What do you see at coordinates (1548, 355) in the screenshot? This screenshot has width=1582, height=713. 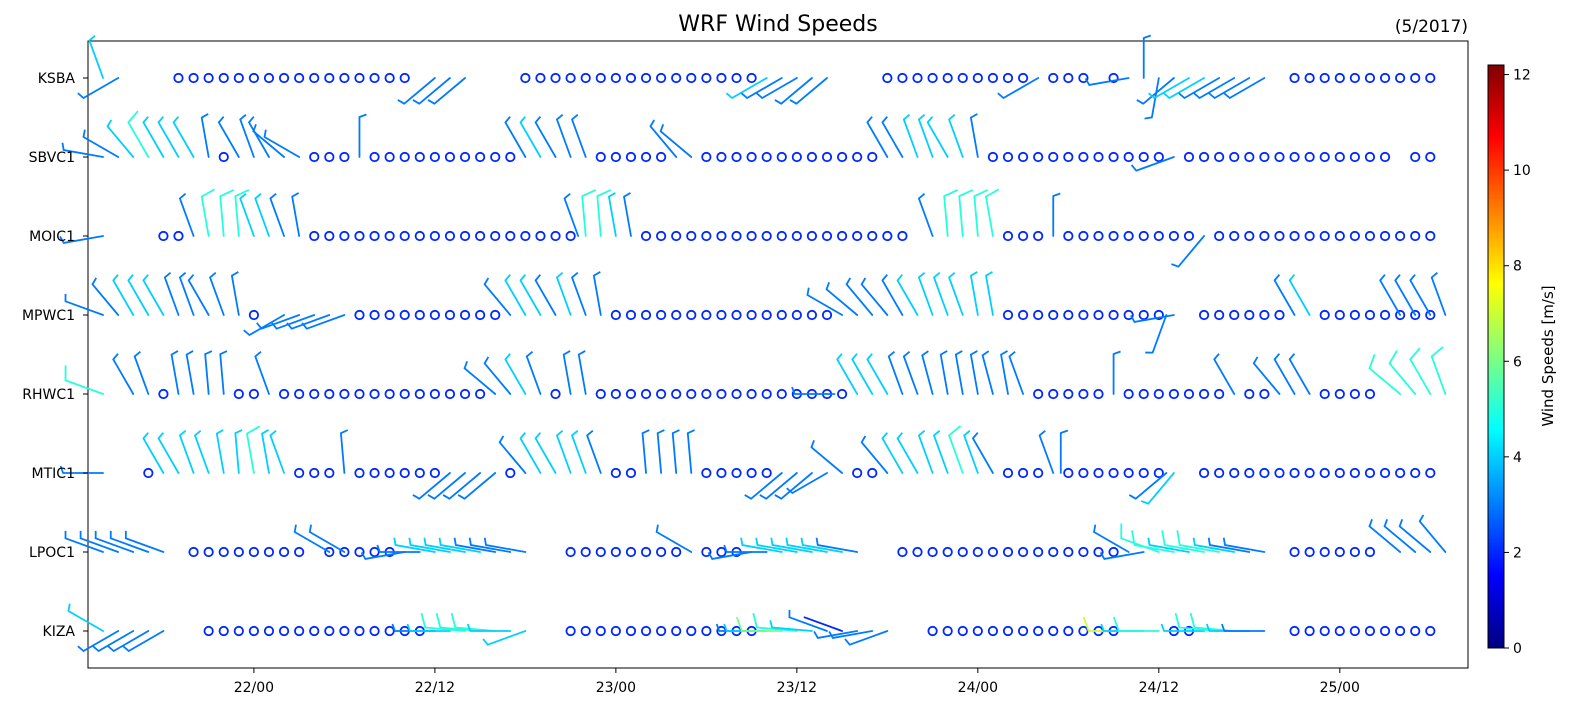 I see `colorbar-label: Wind Speeds [m/s]` at bounding box center [1548, 355].